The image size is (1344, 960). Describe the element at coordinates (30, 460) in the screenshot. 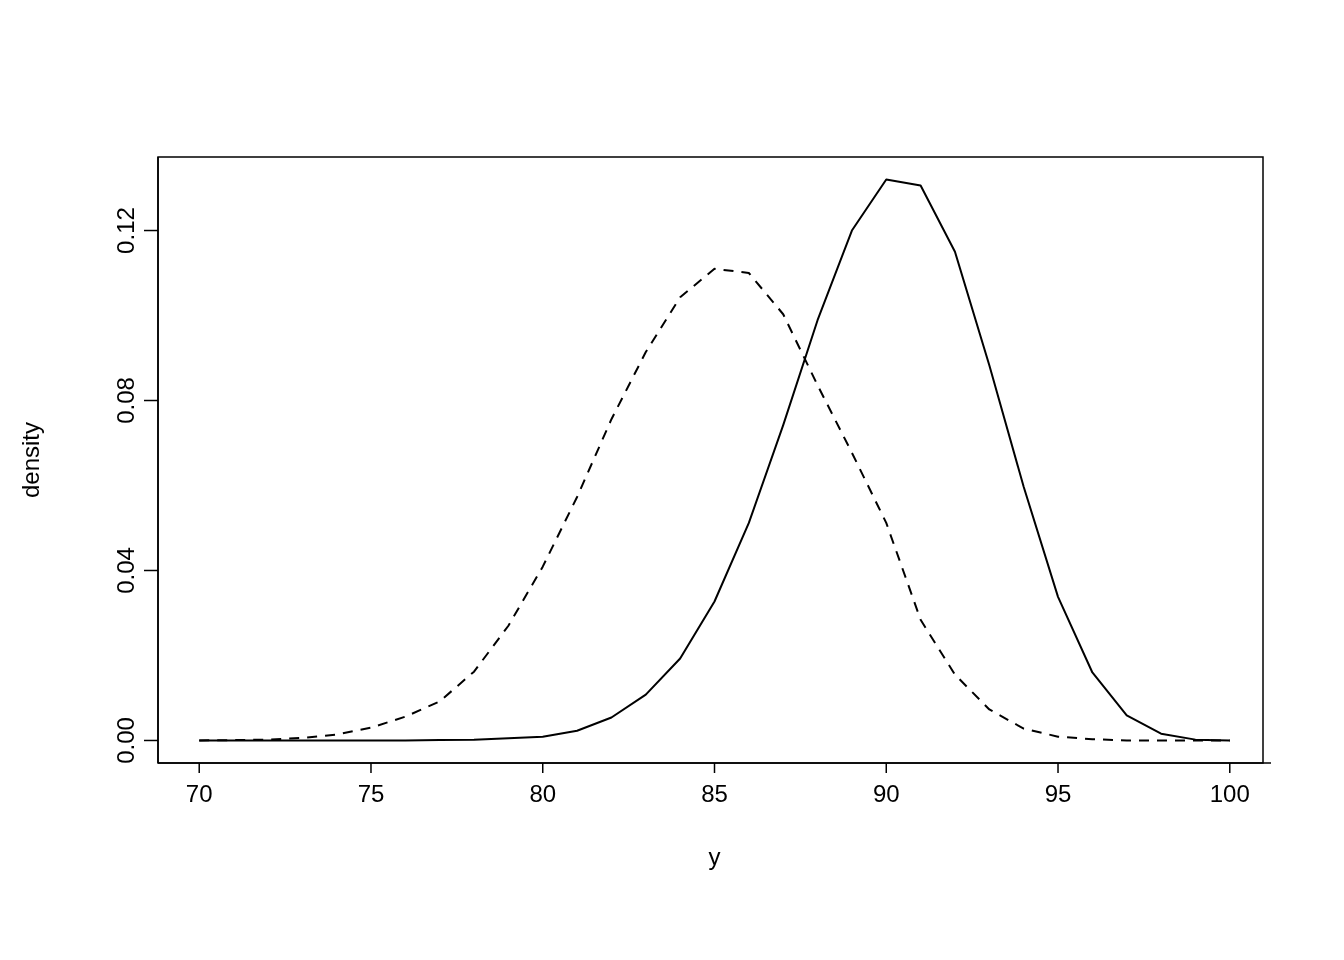

I see `y-axis-title: density` at that location.